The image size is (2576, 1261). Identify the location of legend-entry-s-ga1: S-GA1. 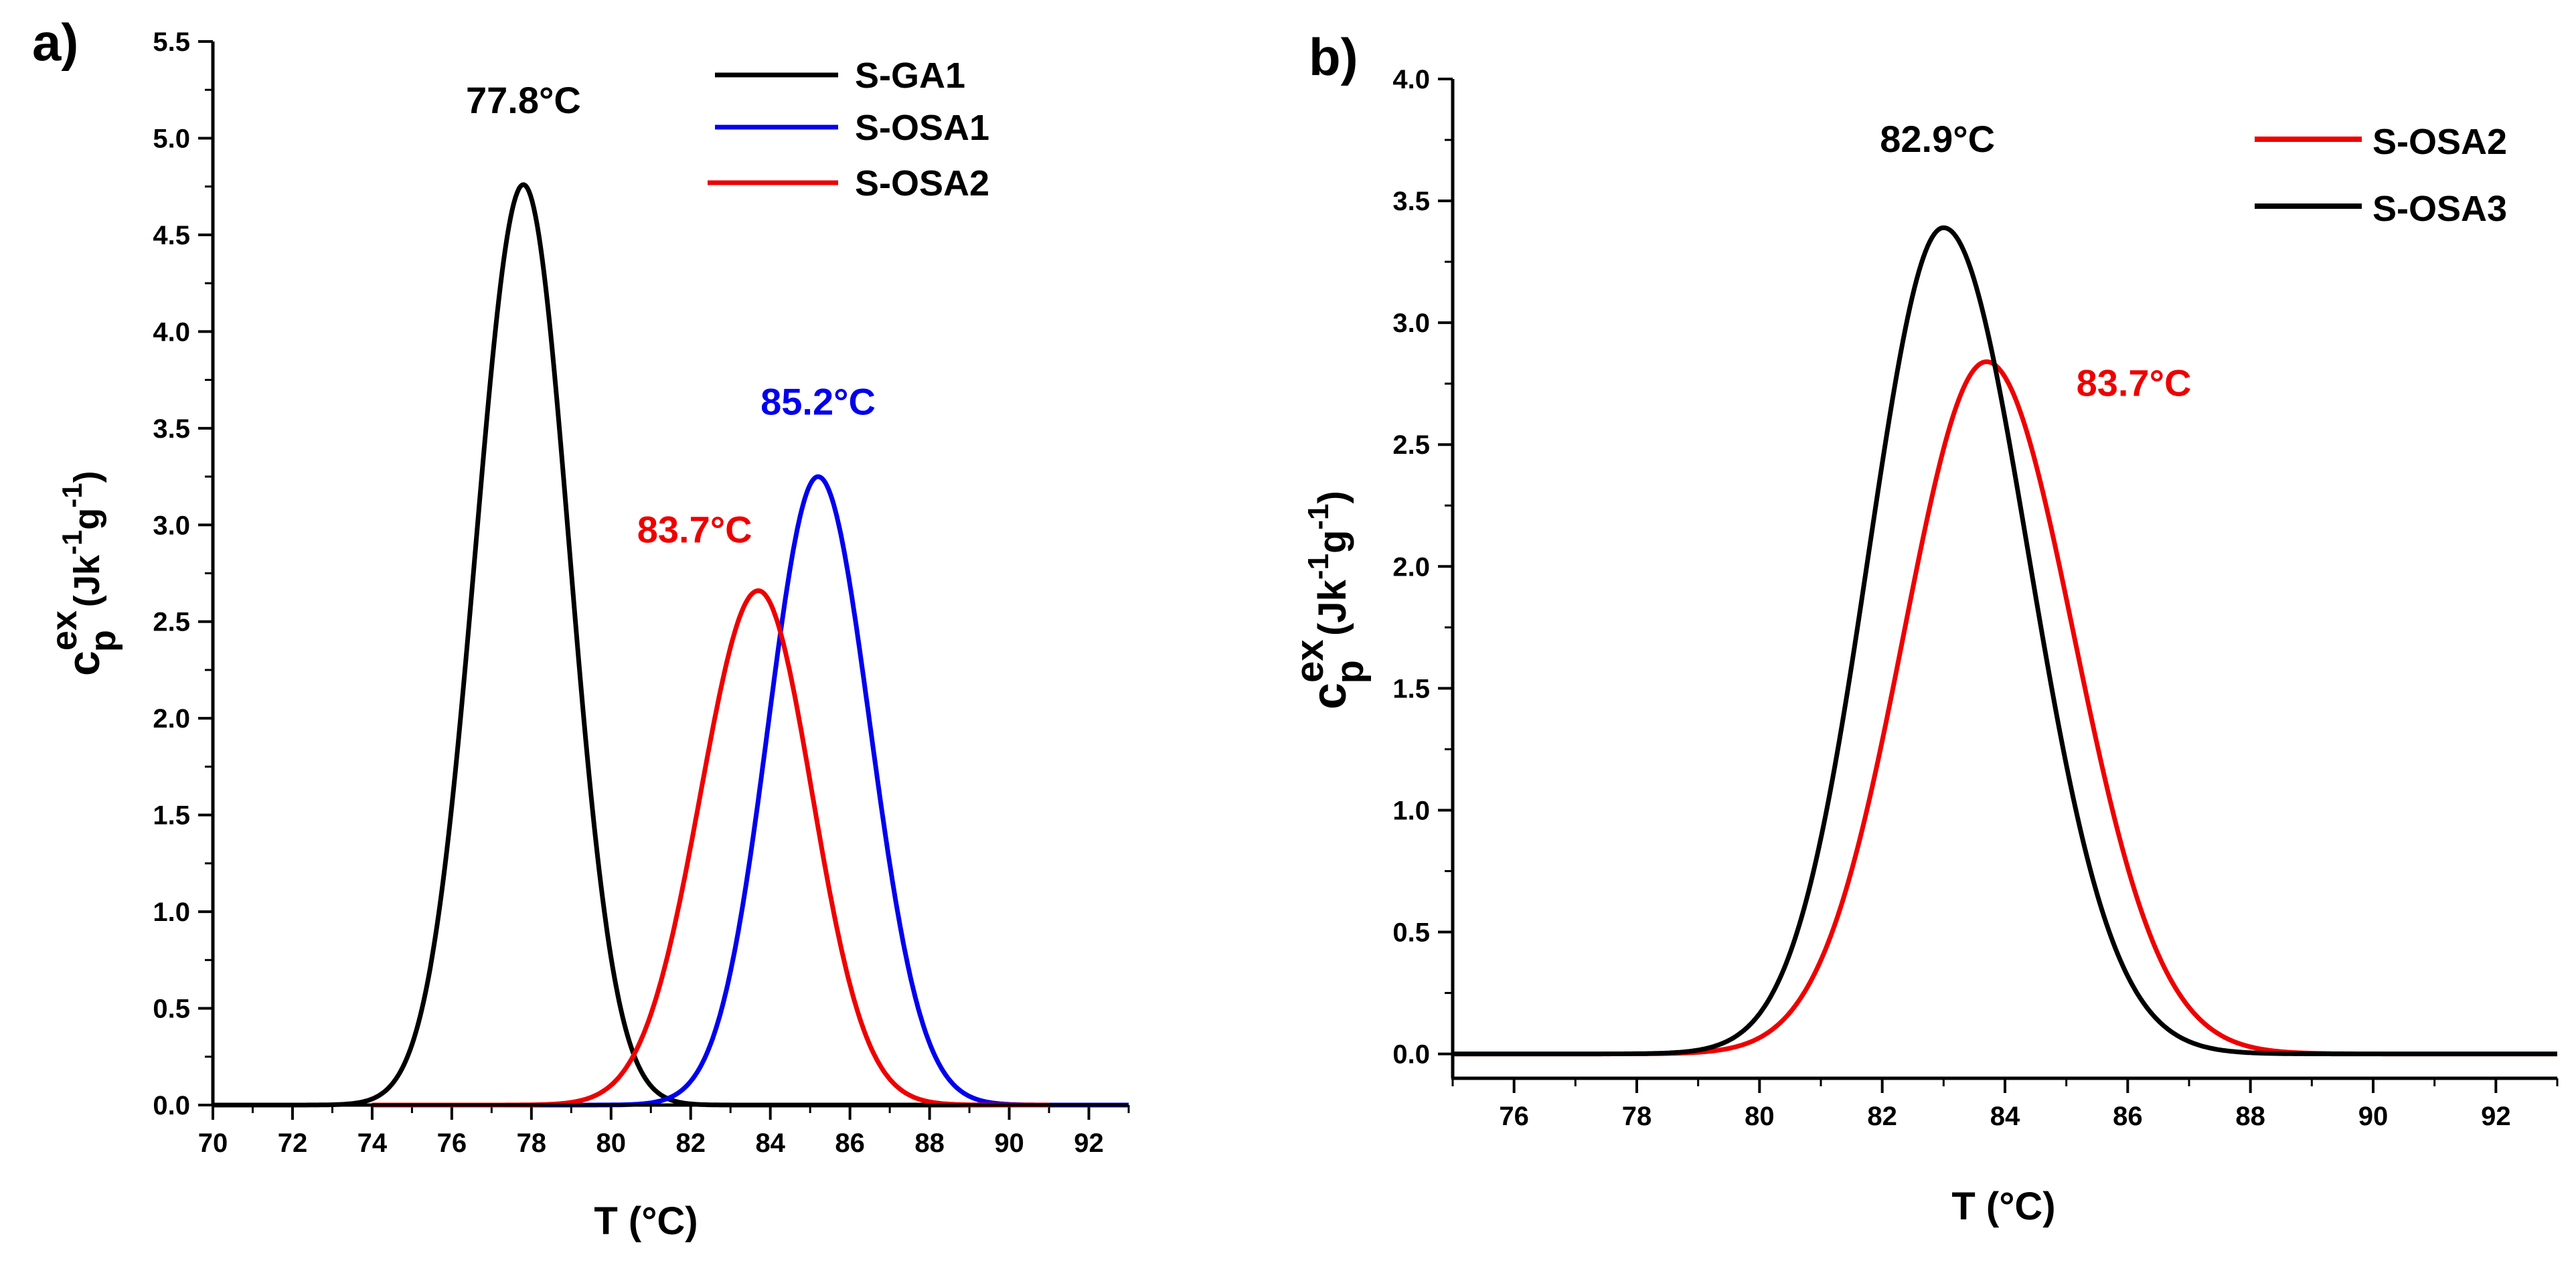
(840, 76).